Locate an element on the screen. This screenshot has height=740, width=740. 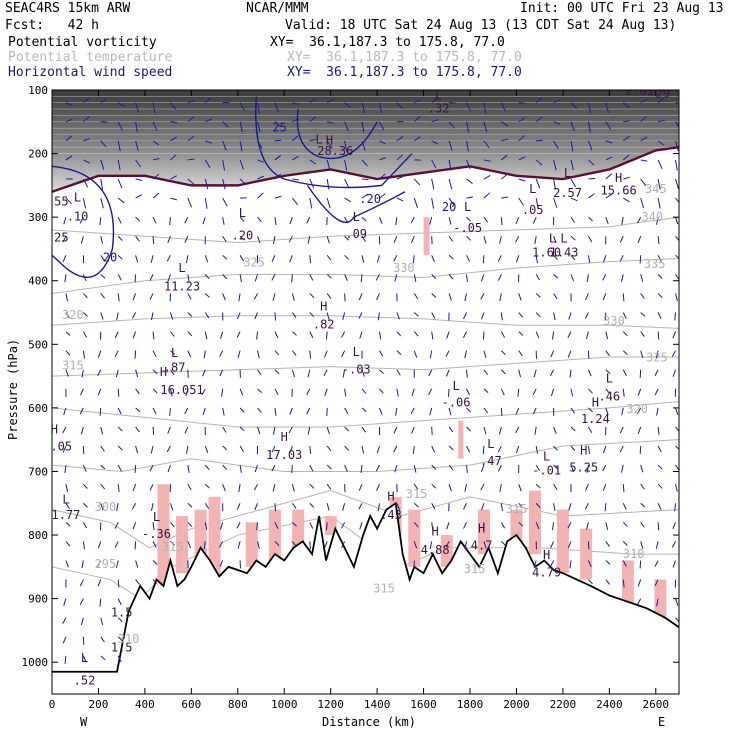
theta-label: 315 is located at coordinates (517, 509).